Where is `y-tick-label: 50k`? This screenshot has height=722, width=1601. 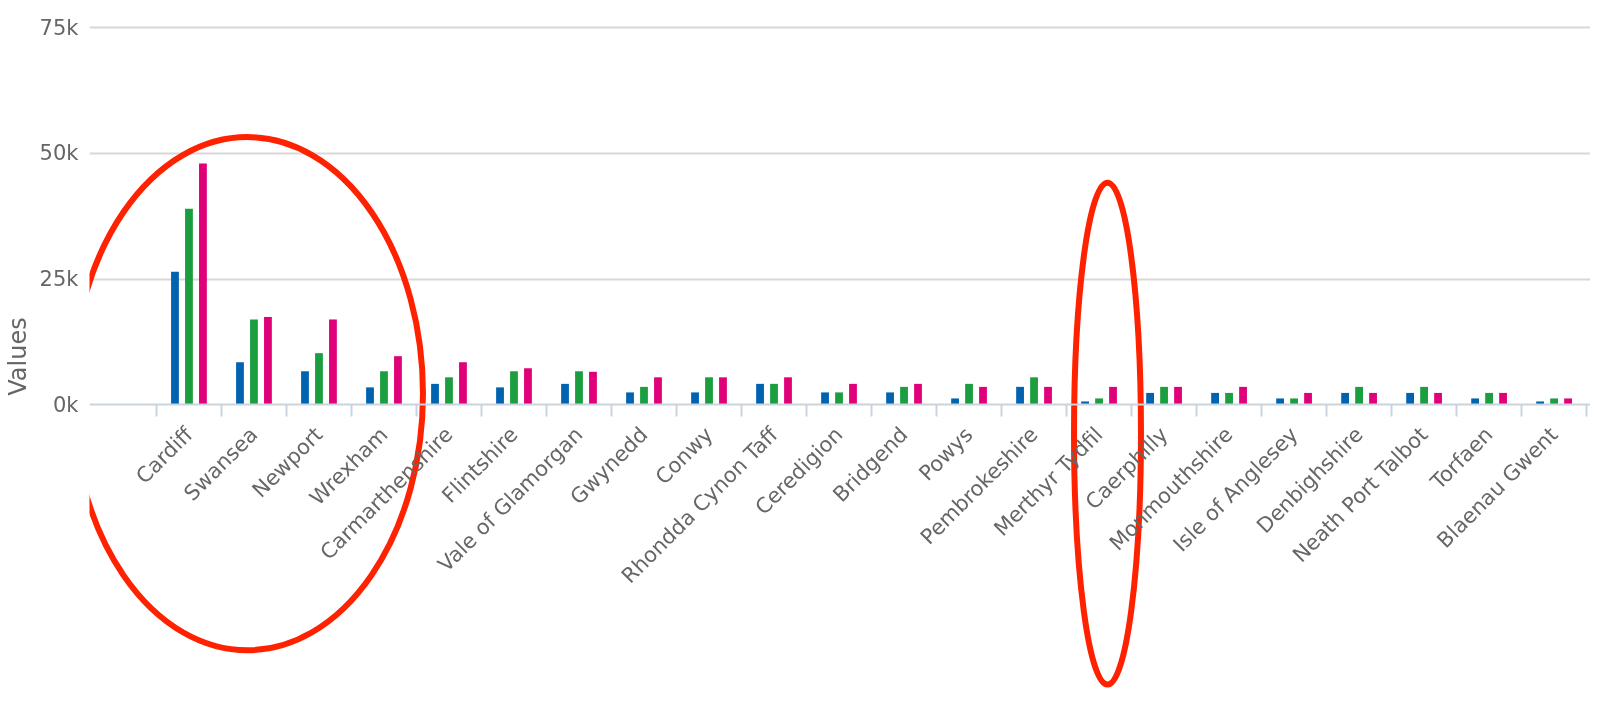
y-tick-label: 50k is located at coordinates (59, 153).